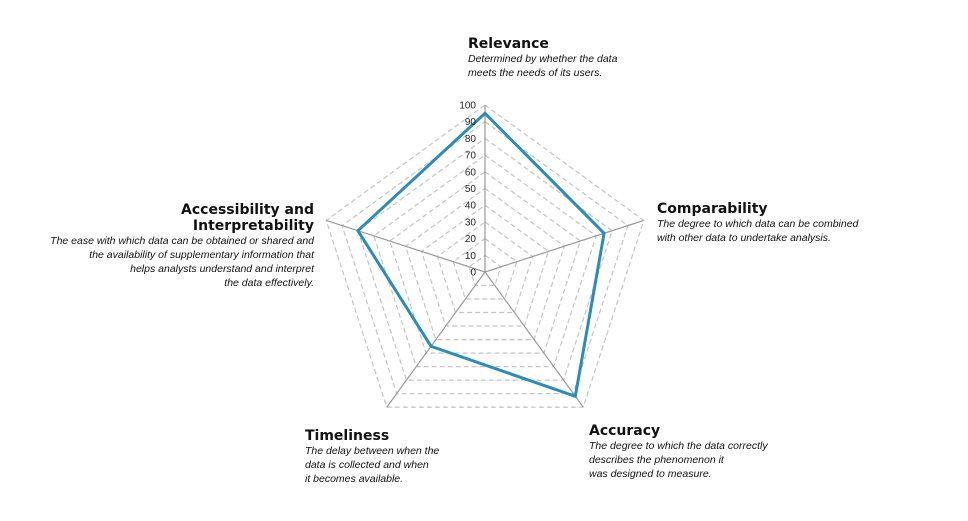  I want to click on series-polygon, so click(480, 255).